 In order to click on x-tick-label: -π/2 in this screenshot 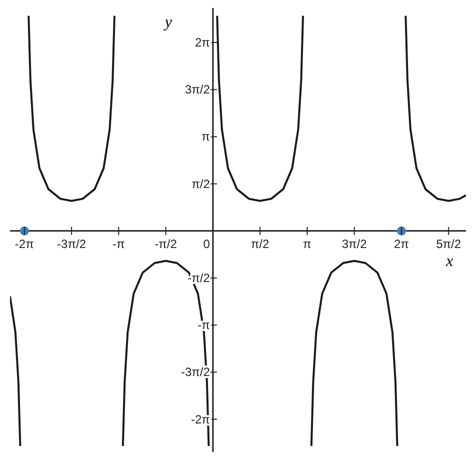, I will do `click(166, 243)`.